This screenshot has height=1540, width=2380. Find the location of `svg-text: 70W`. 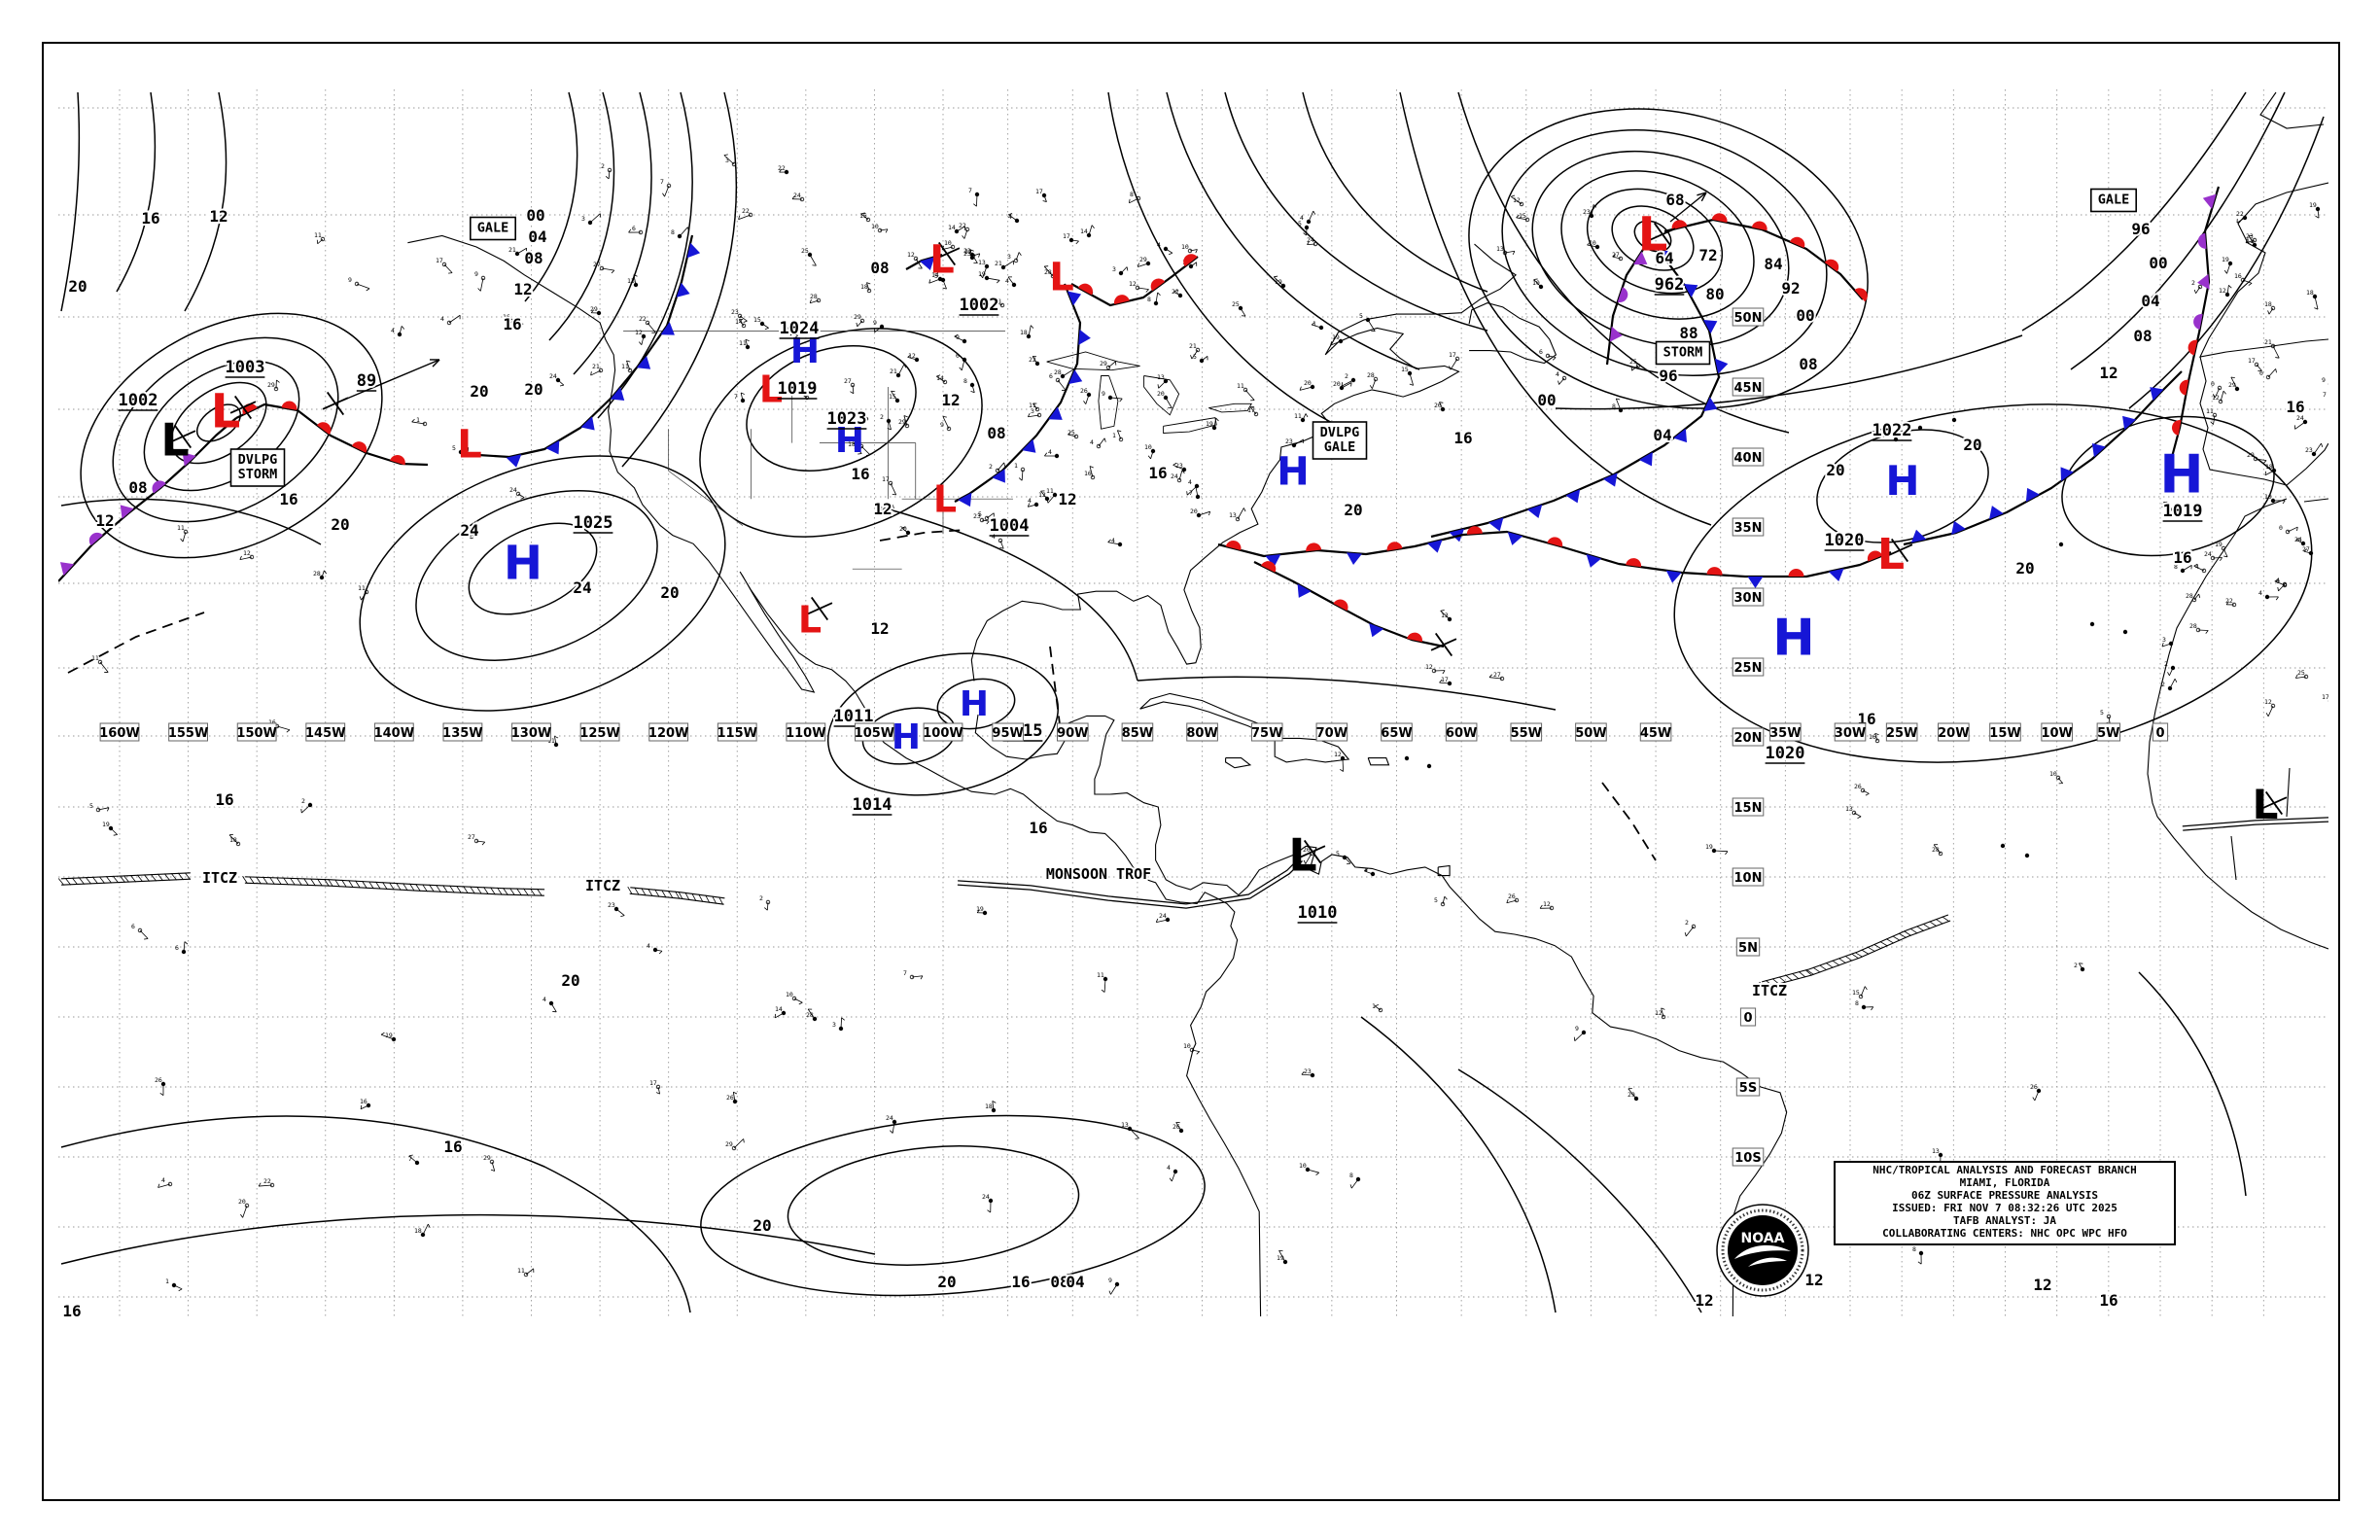

svg-text: 70W is located at coordinates (1332, 733).